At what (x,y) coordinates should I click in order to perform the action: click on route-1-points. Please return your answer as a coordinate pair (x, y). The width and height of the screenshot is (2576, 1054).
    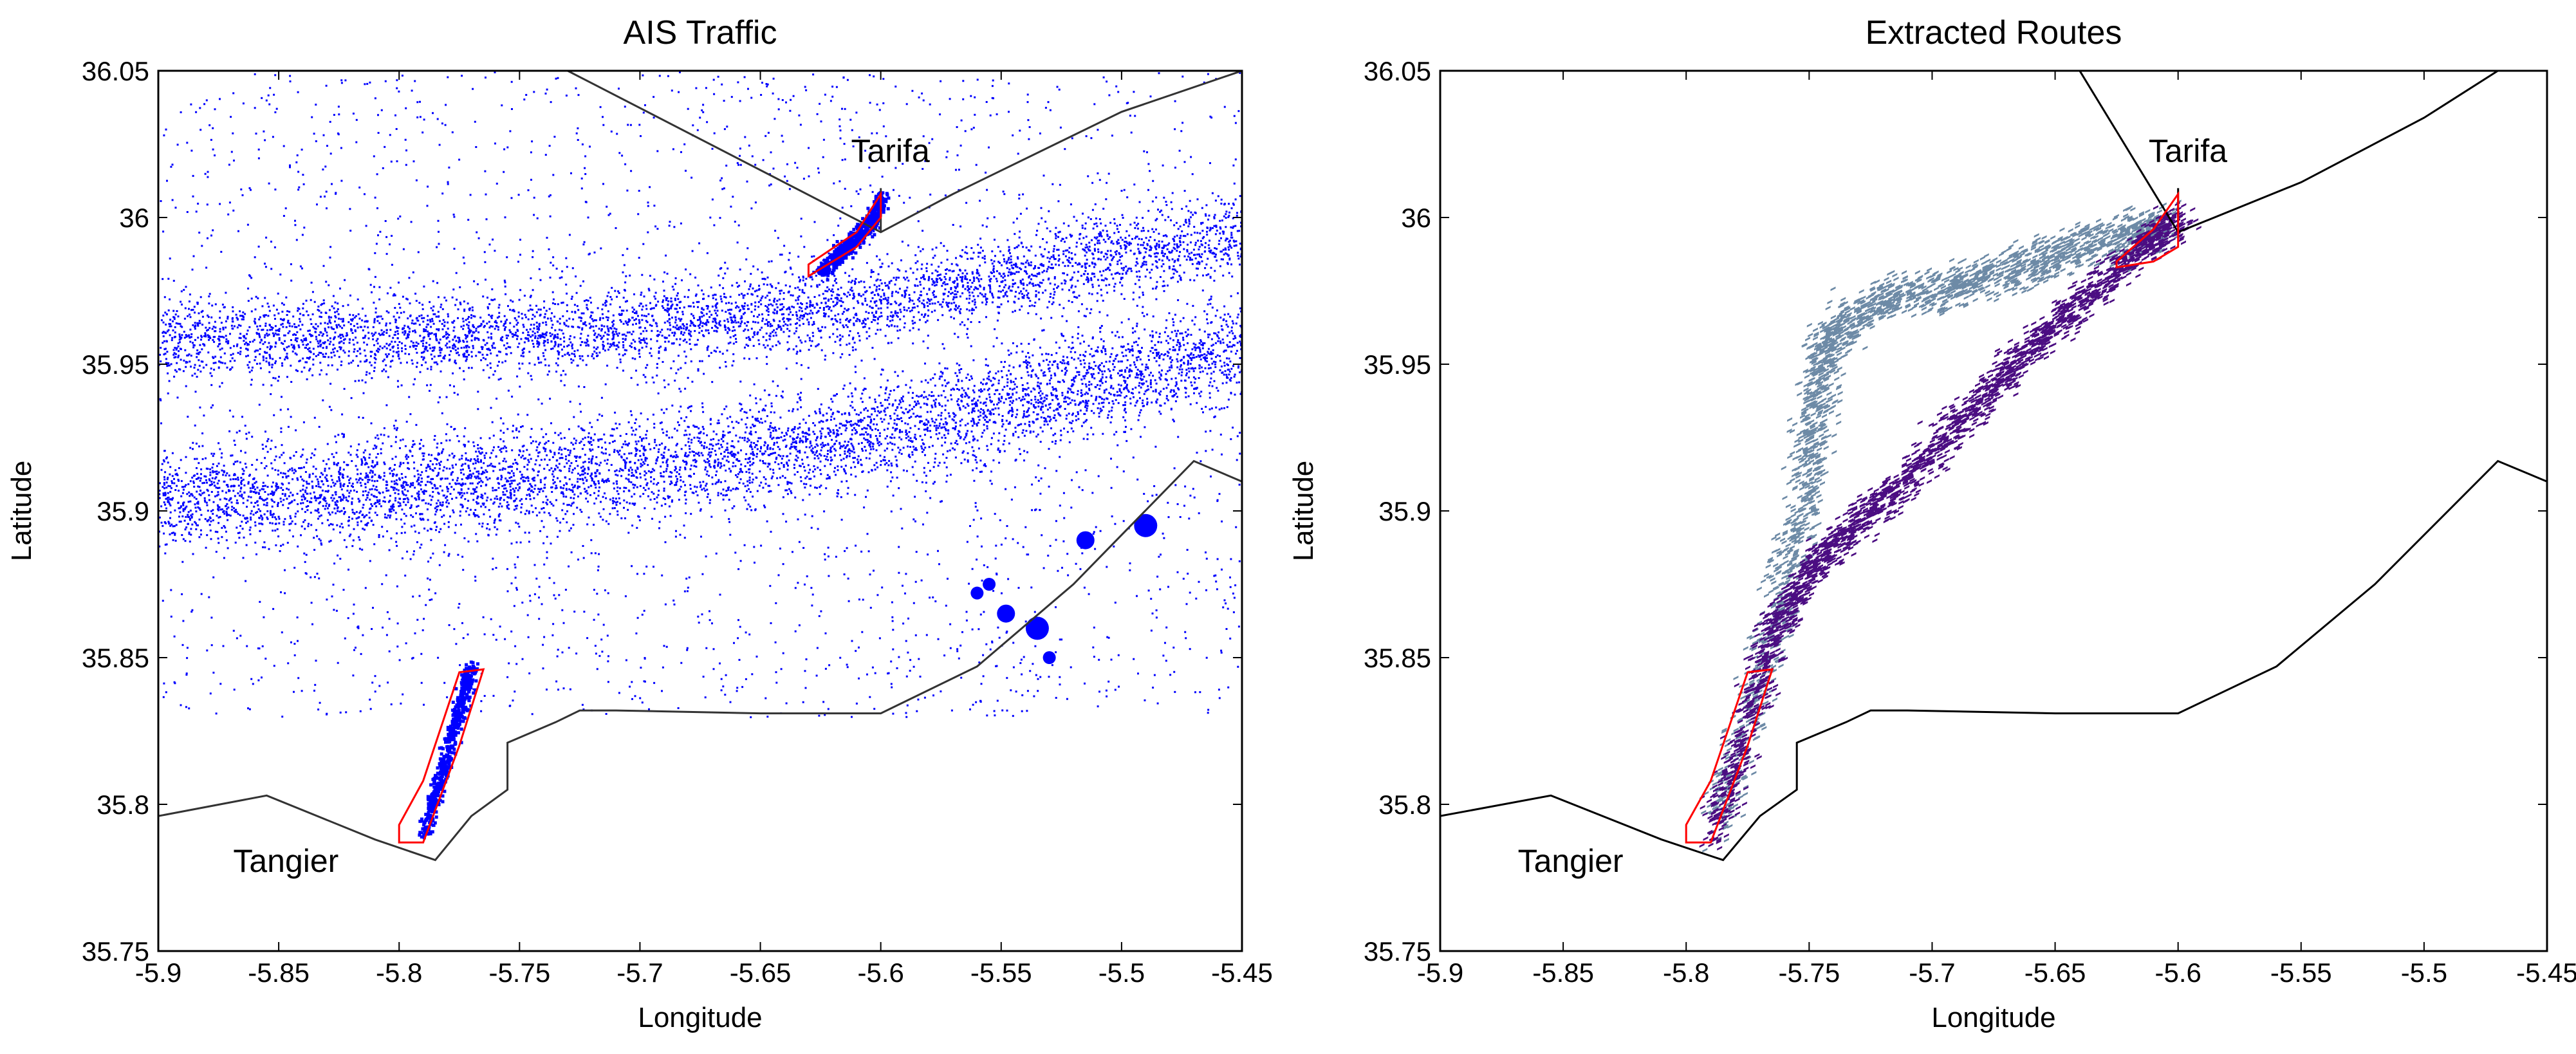
    Looking at the image, I should click on (1941, 526).